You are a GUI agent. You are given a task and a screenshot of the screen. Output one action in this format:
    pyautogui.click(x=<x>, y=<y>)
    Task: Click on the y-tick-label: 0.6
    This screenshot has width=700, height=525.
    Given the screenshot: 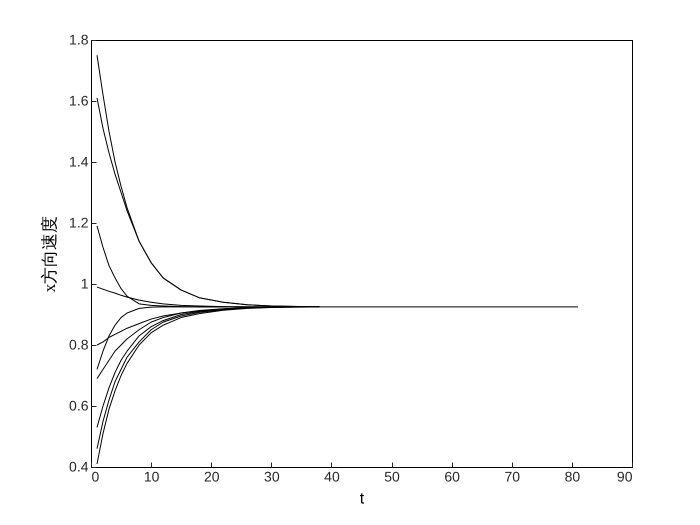 What is the action you would take?
    pyautogui.click(x=79, y=406)
    